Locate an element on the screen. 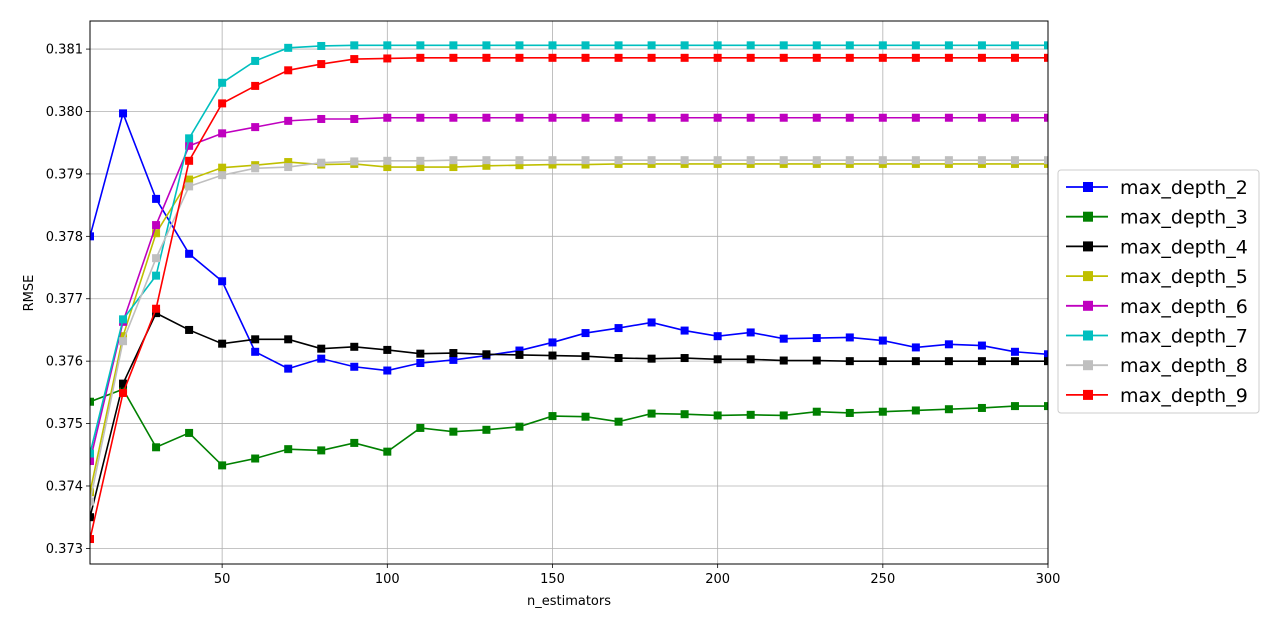 This screenshot has height=629, width=1280. legend-item-max_depth_9: max_depth_9 is located at coordinates (1157, 396).